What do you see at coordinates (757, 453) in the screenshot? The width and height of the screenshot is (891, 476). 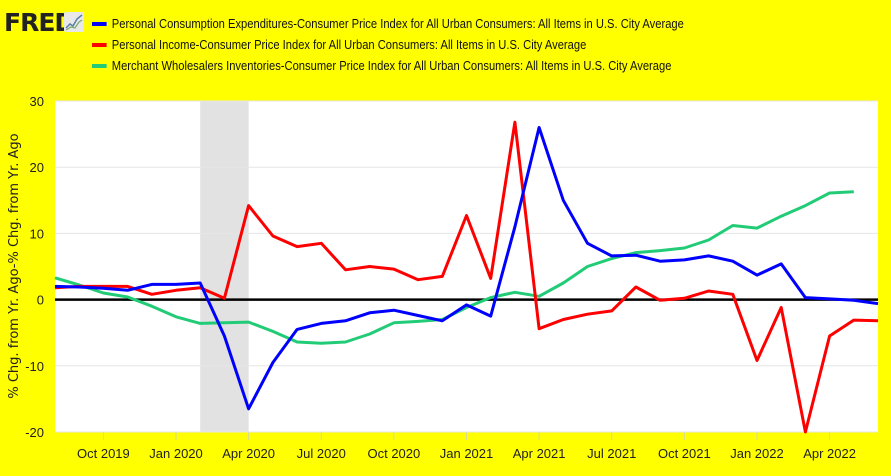 I see `x-tick-label: Jan 2022` at bounding box center [757, 453].